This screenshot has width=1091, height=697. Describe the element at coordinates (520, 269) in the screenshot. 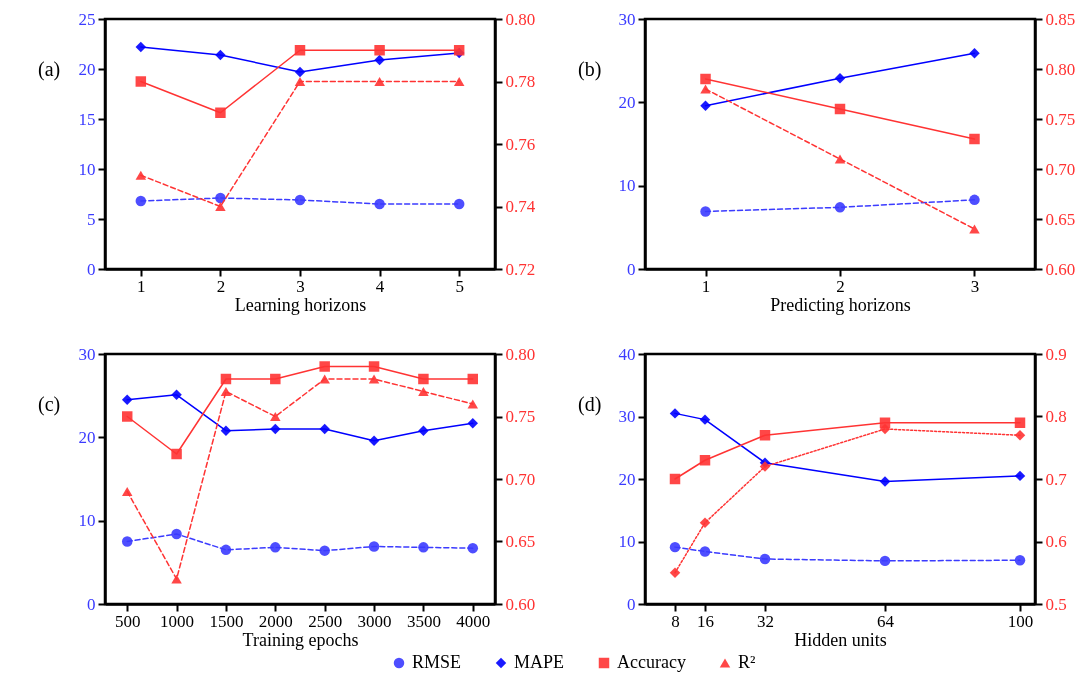

I see `y2-tick-label: 0.72` at that location.